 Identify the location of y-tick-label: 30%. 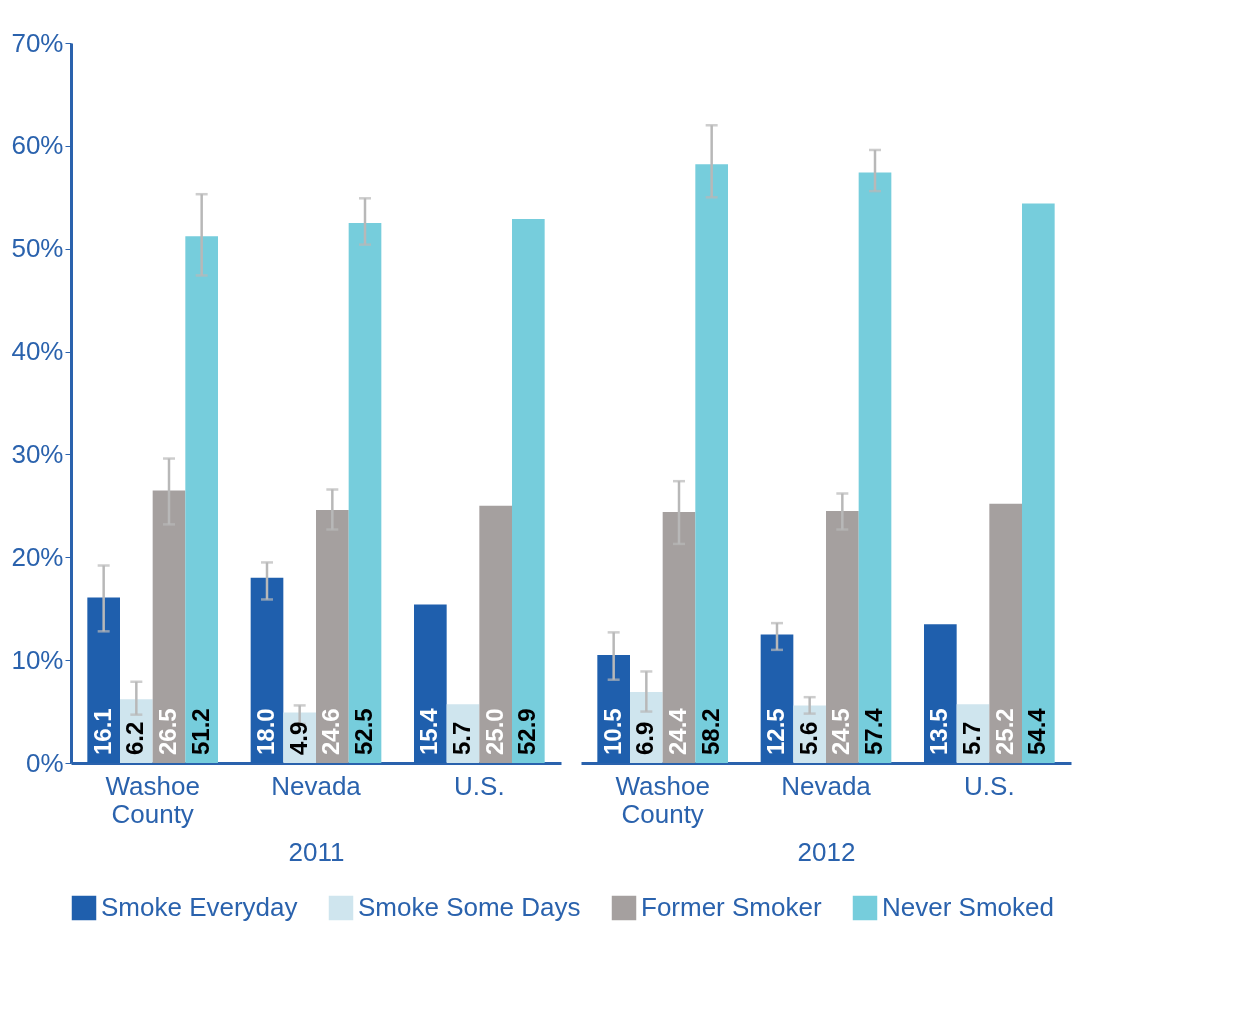
(37, 453).